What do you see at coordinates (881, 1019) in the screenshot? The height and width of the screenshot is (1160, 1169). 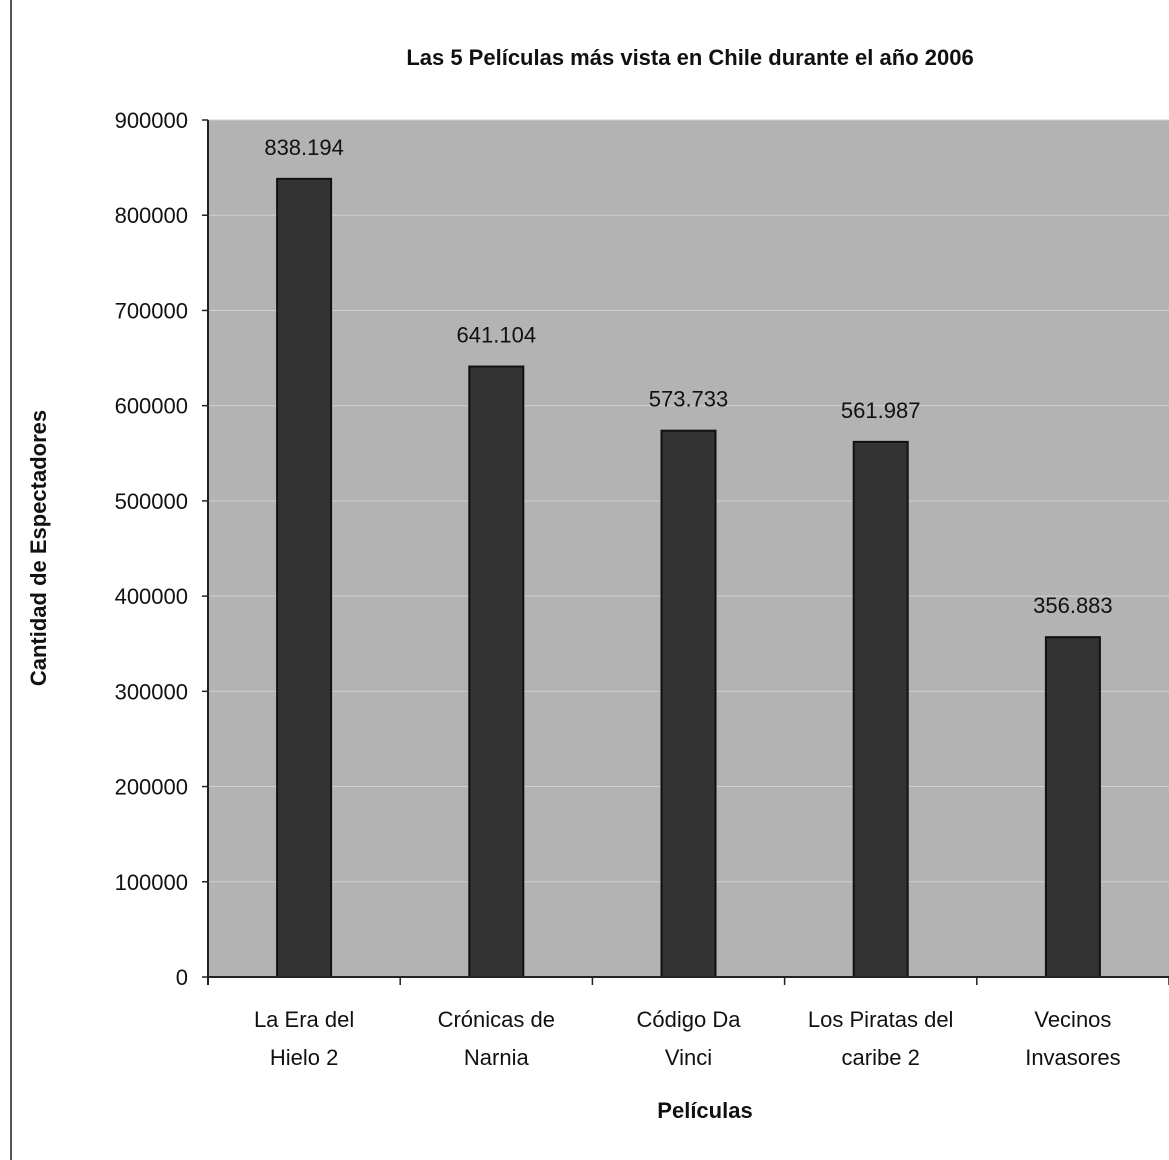 I see `x-tick-label-line: Los Piratas del` at bounding box center [881, 1019].